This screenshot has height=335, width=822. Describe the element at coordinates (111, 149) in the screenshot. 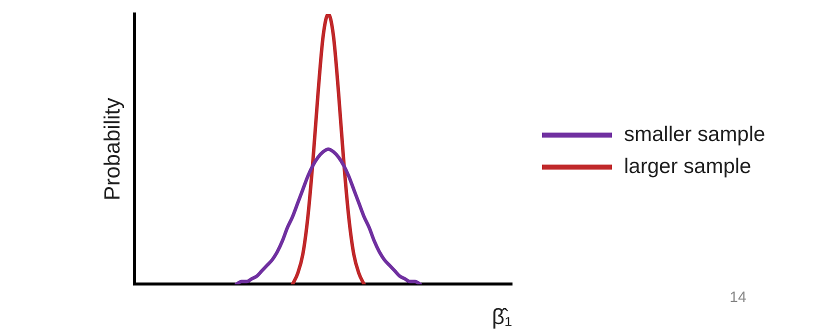

I see `y-axis-title: Probability` at that location.